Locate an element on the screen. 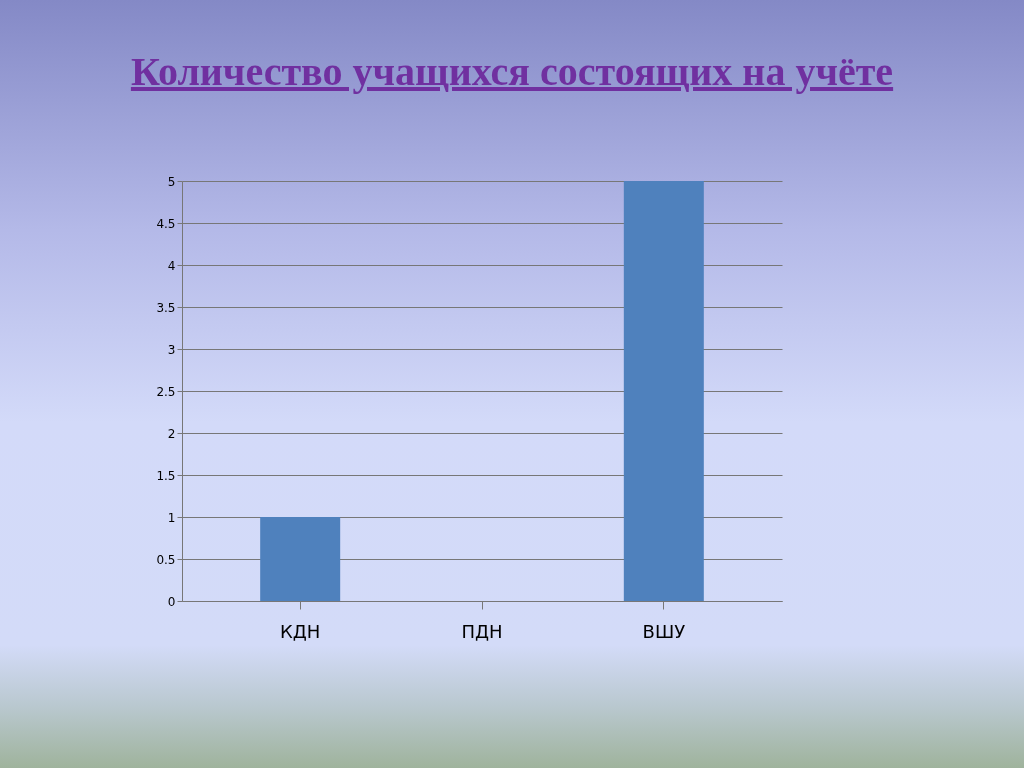  y-tick-label: 2.5 is located at coordinates (166, 391).